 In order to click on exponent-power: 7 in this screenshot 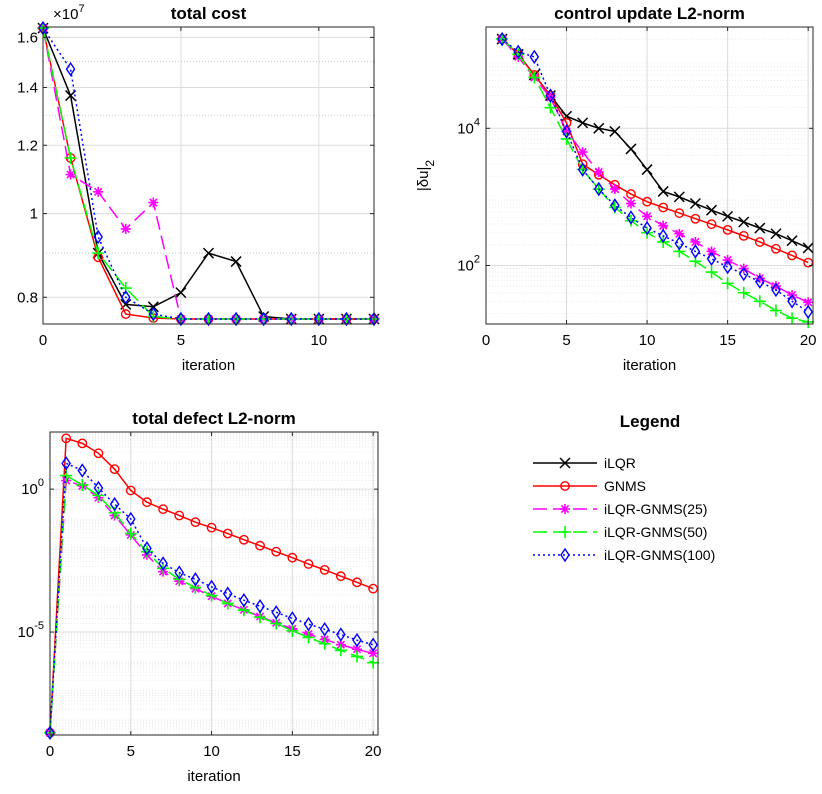, I will do `click(81, 9)`.